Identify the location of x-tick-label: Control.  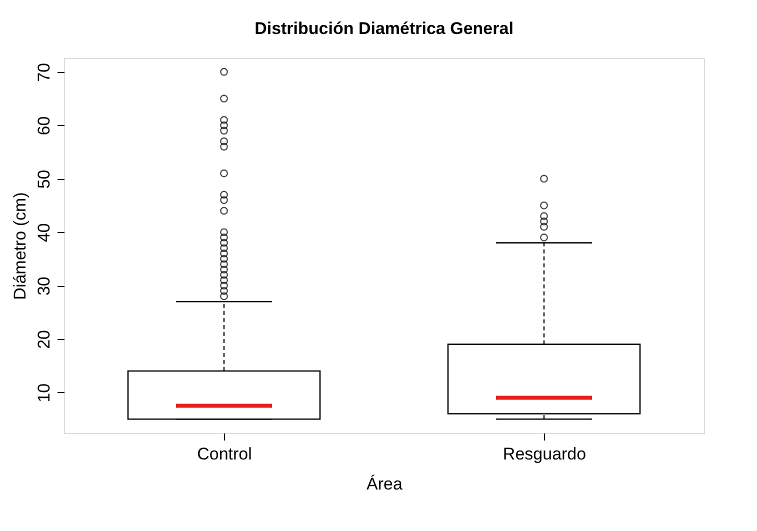
(224, 454).